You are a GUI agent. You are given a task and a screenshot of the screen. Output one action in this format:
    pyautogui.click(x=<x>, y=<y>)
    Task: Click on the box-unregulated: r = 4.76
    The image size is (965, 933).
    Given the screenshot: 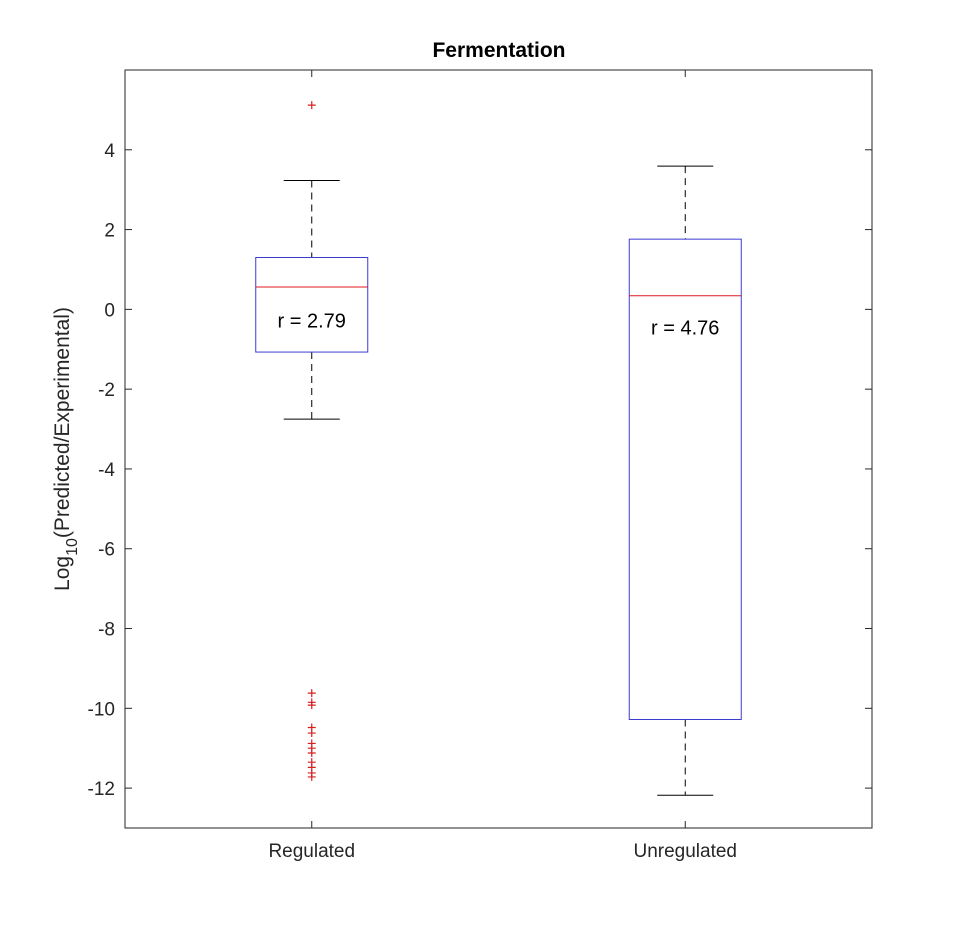 What is the action you would take?
    pyautogui.click(x=685, y=480)
    